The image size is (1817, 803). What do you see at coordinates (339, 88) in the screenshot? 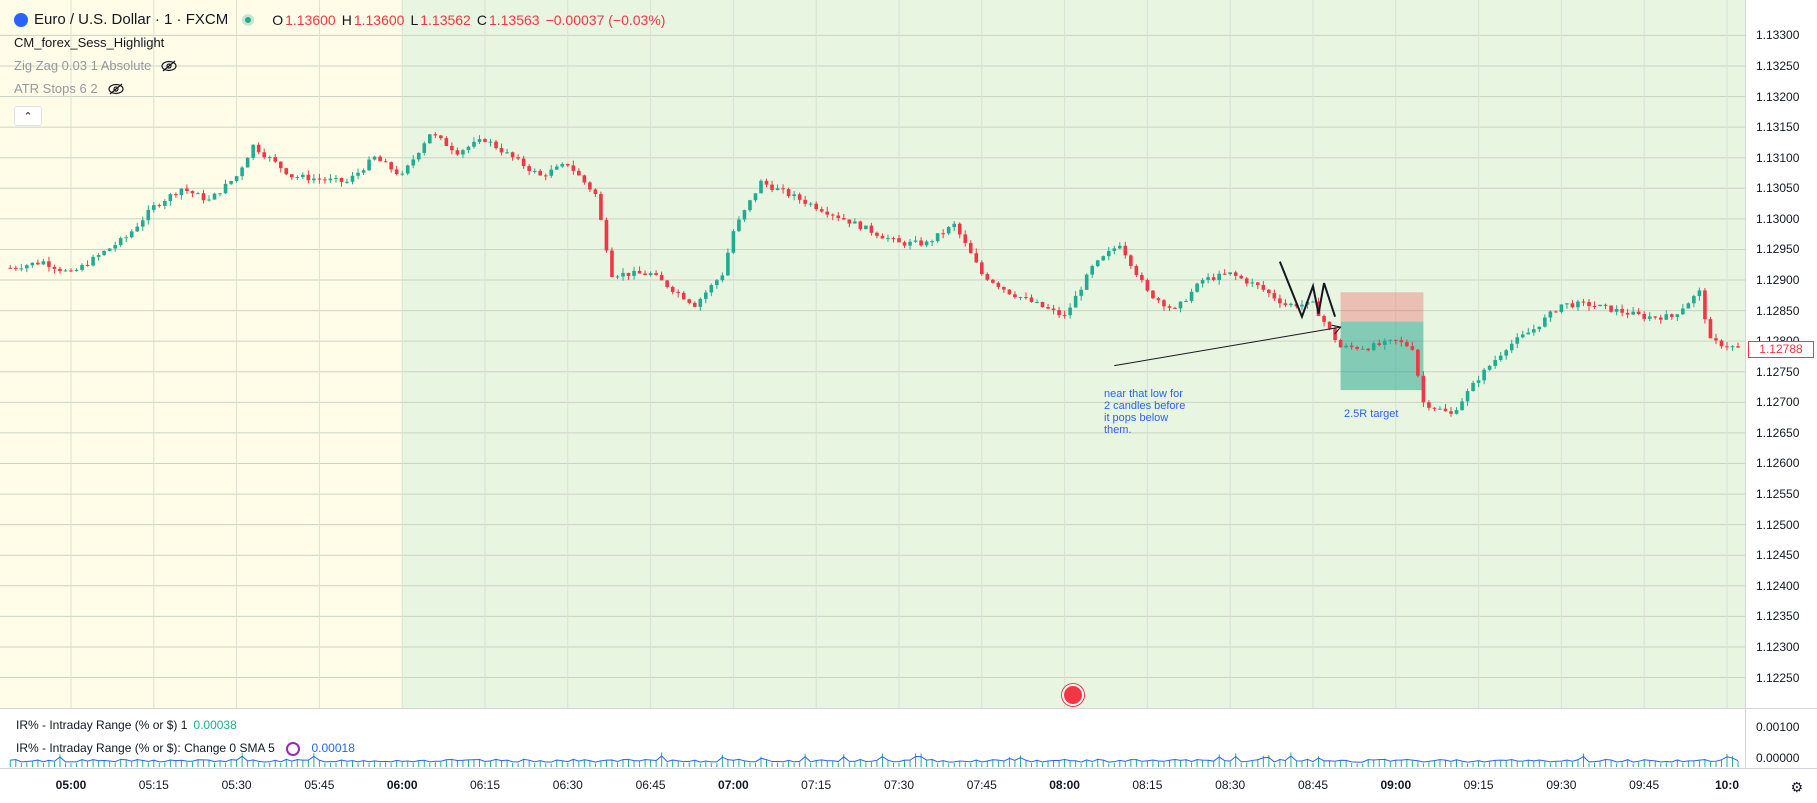
I see `indicator-row-2: ATR Stops 6 2` at bounding box center [339, 88].